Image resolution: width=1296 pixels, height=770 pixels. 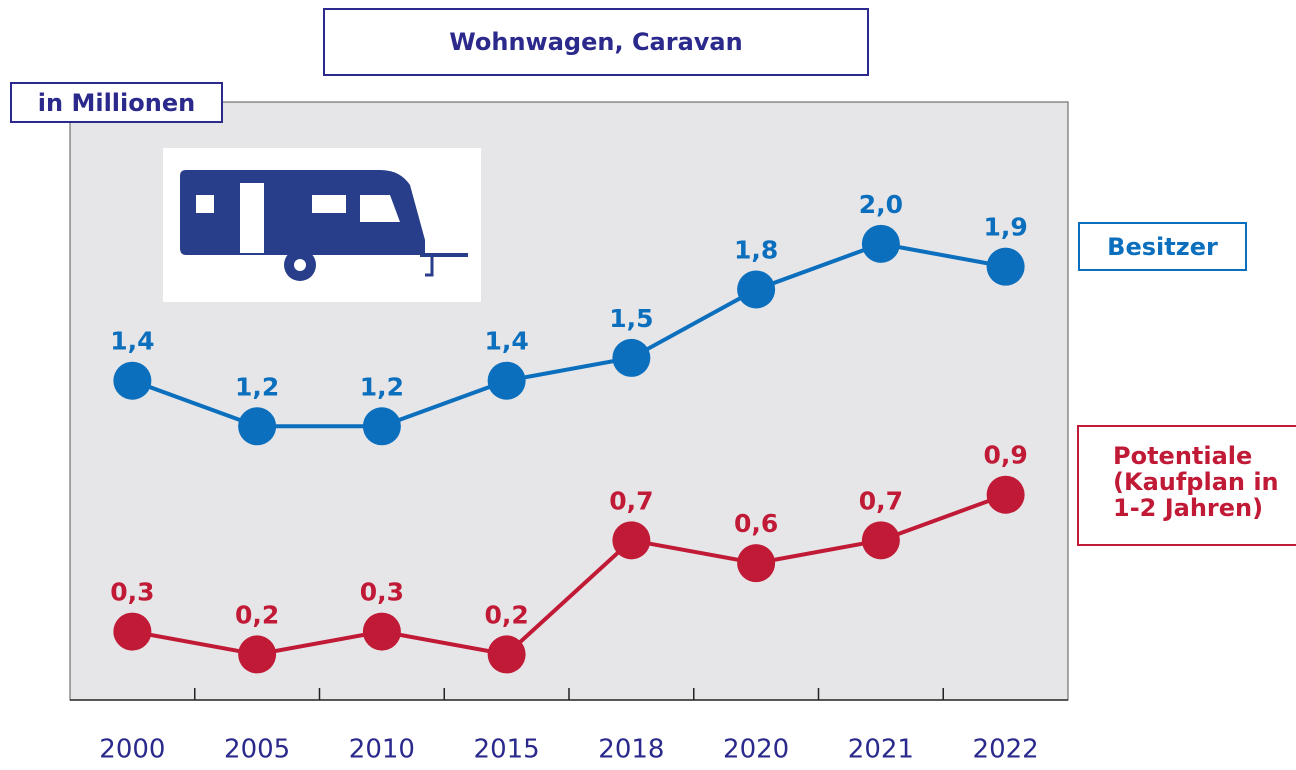 I want to click on x-tick-label: 2021, so click(x=881, y=750).